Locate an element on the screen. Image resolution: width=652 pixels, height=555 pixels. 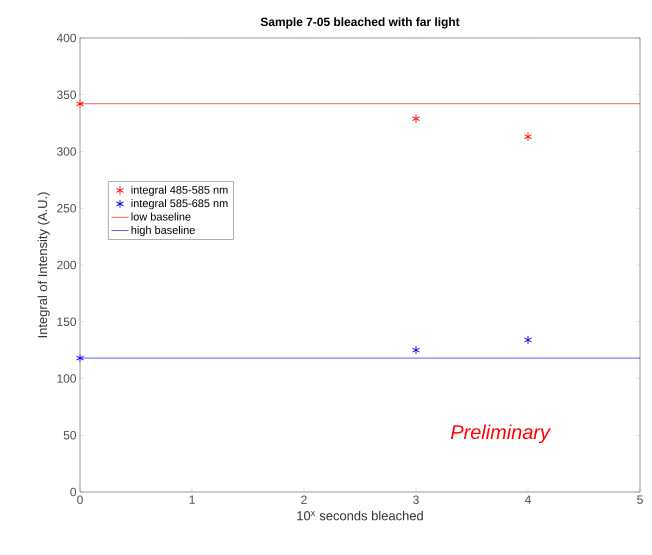
x-tick-label: 5 is located at coordinates (640, 500).